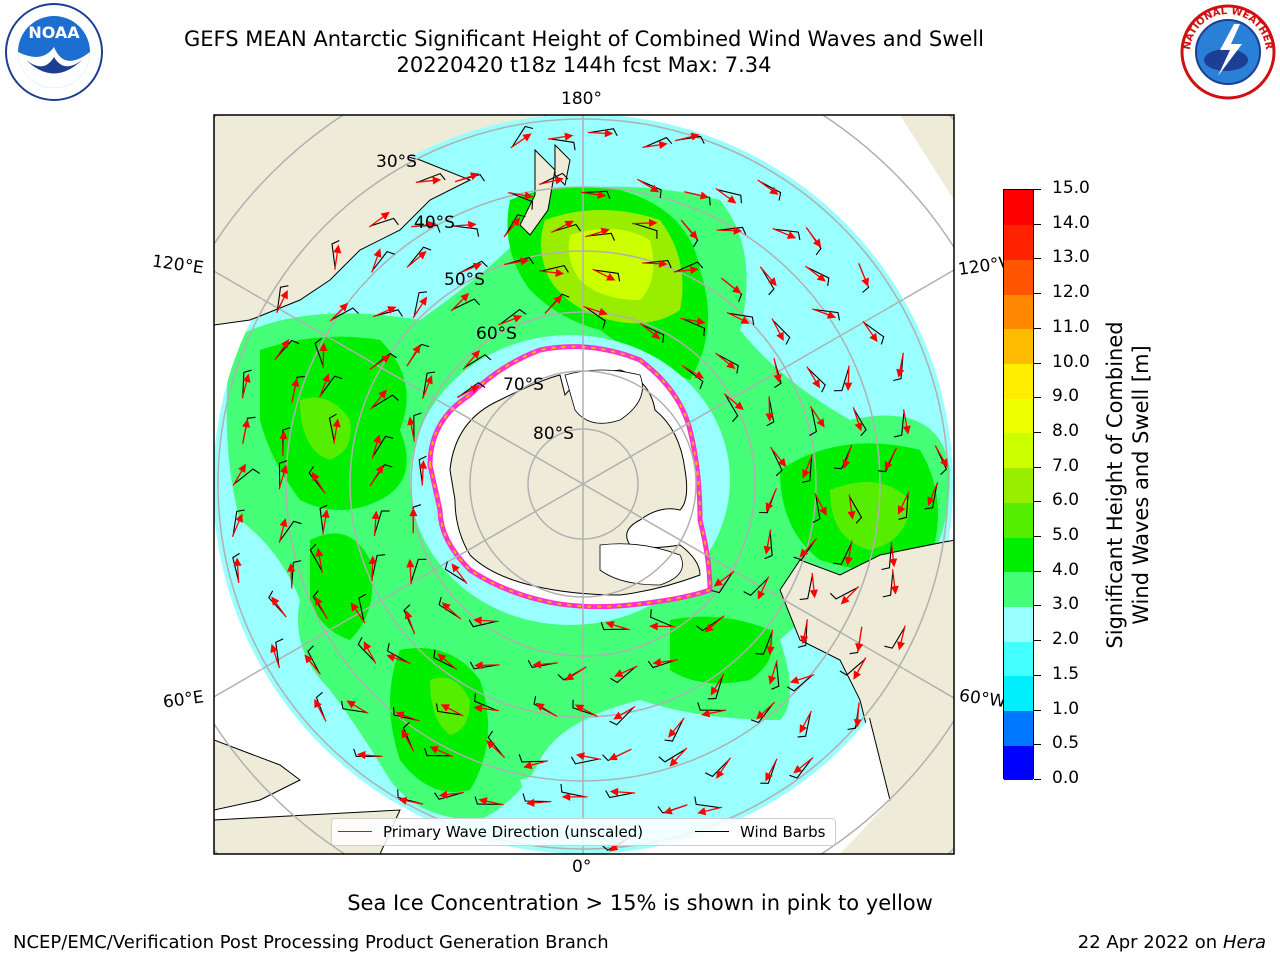 Image resolution: width=1280 pixels, height=960 pixels. Describe the element at coordinates (1066, 465) in the screenshot. I see `colorbar-tick-label: 7.0` at that location.